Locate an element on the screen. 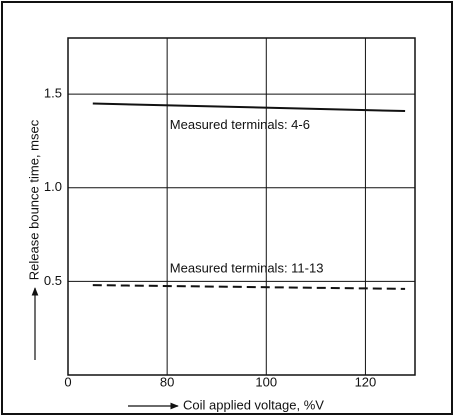 The height and width of the screenshot is (418, 456). x-axis-label: Coil applied voltage, %V is located at coordinates (253, 404).